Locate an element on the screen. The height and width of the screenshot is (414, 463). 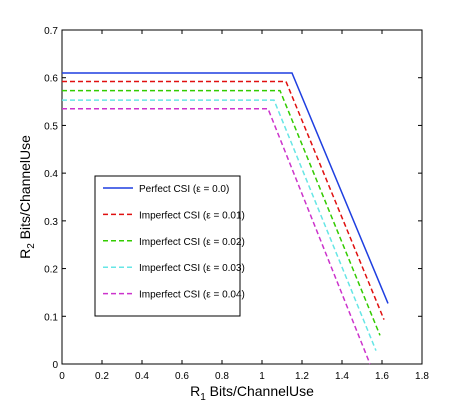
y-tick-label: 0.1 is located at coordinates (51, 317).